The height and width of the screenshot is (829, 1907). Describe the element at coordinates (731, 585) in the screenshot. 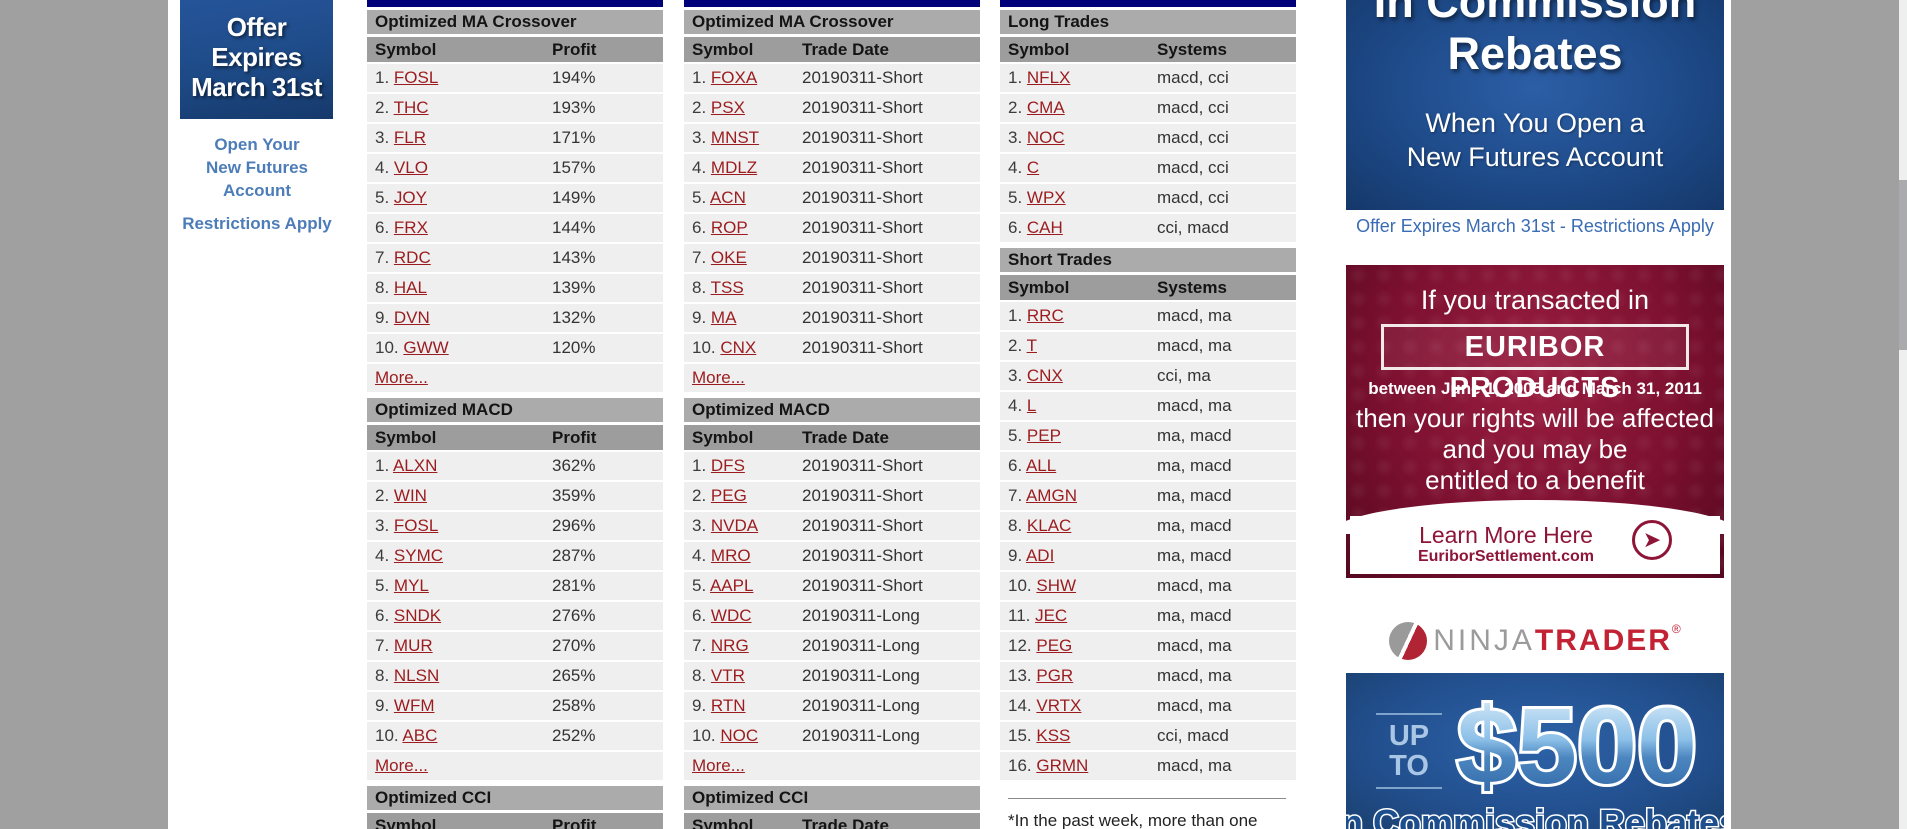

I see `symbol-link: AAPL` at that location.